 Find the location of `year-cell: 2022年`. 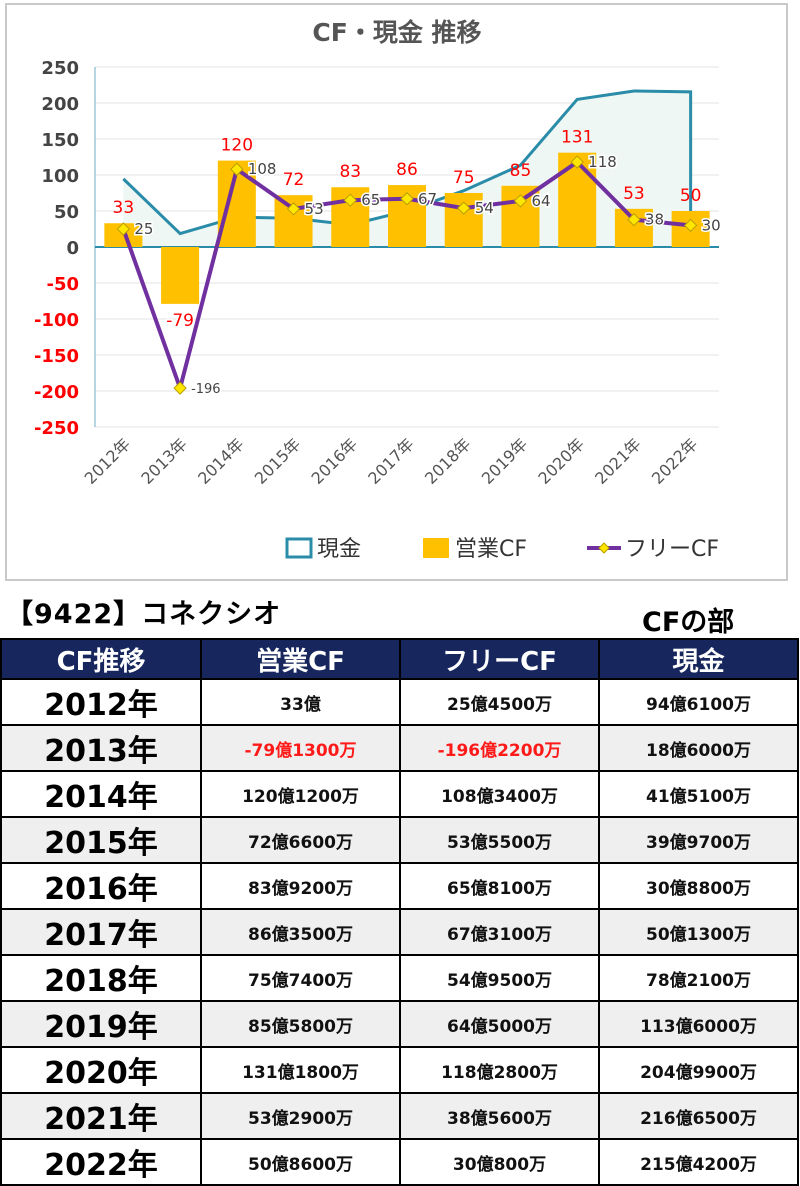

year-cell: 2022年 is located at coordinates (101, 1162).